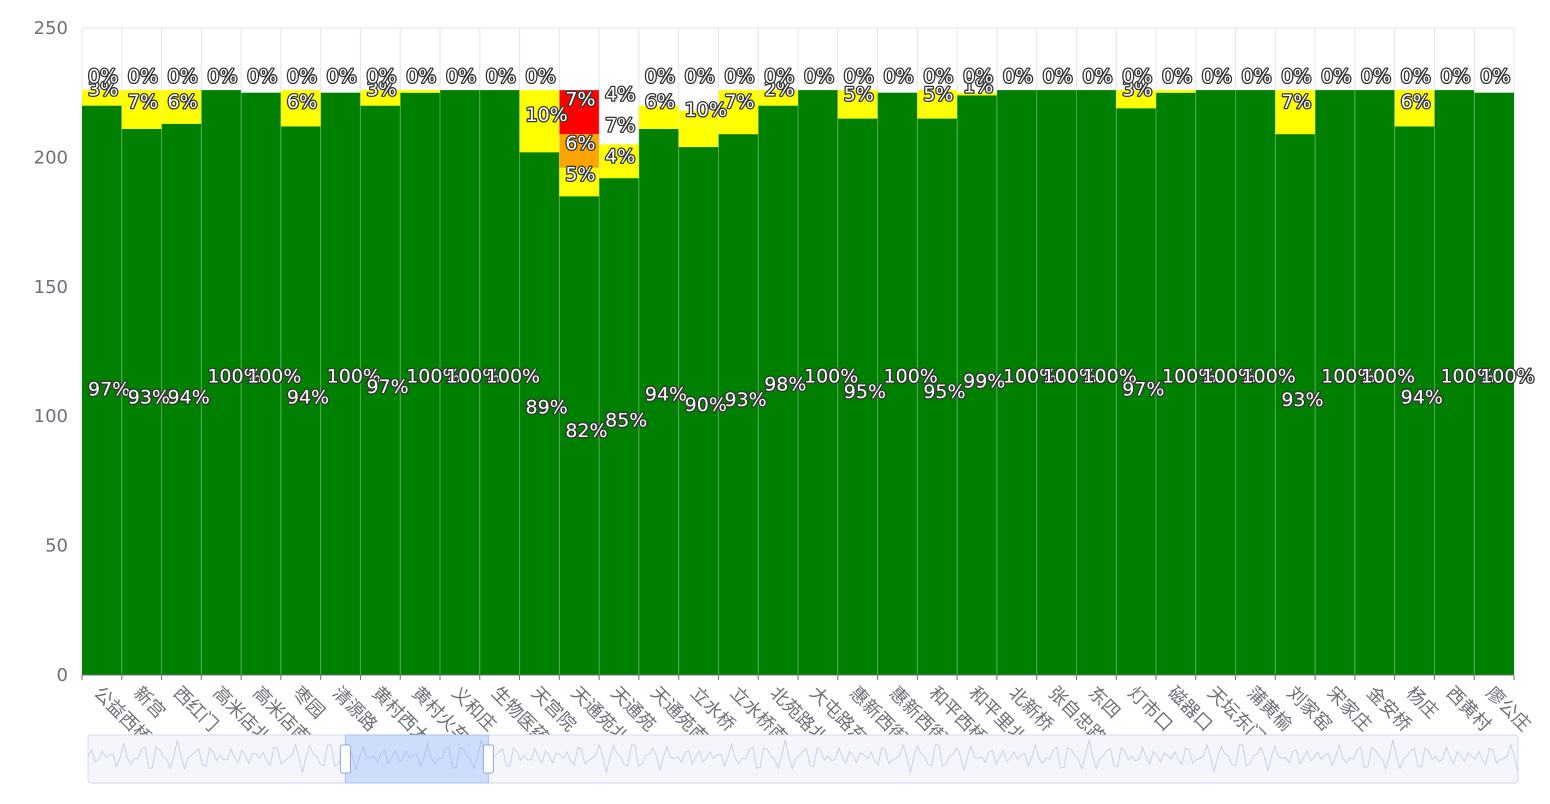  Describe the element at coordinates (779, 89) in the screenshot. I see `data-label: 2%` at that location.